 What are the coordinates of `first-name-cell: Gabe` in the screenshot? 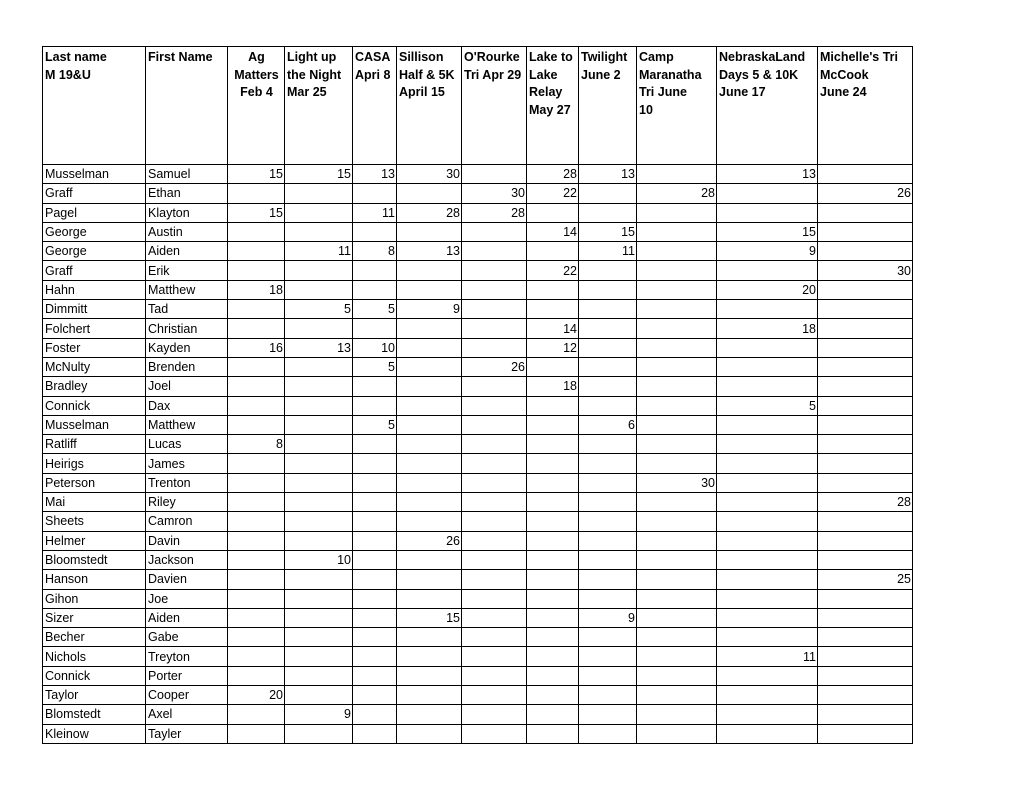 It's located at (186, 637).